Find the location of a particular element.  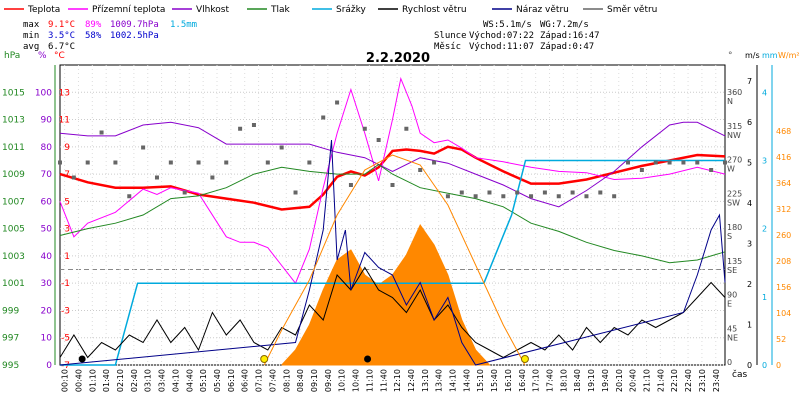

stat-moon-rise: Východ:11:07 is located at coordinates (501, 47).